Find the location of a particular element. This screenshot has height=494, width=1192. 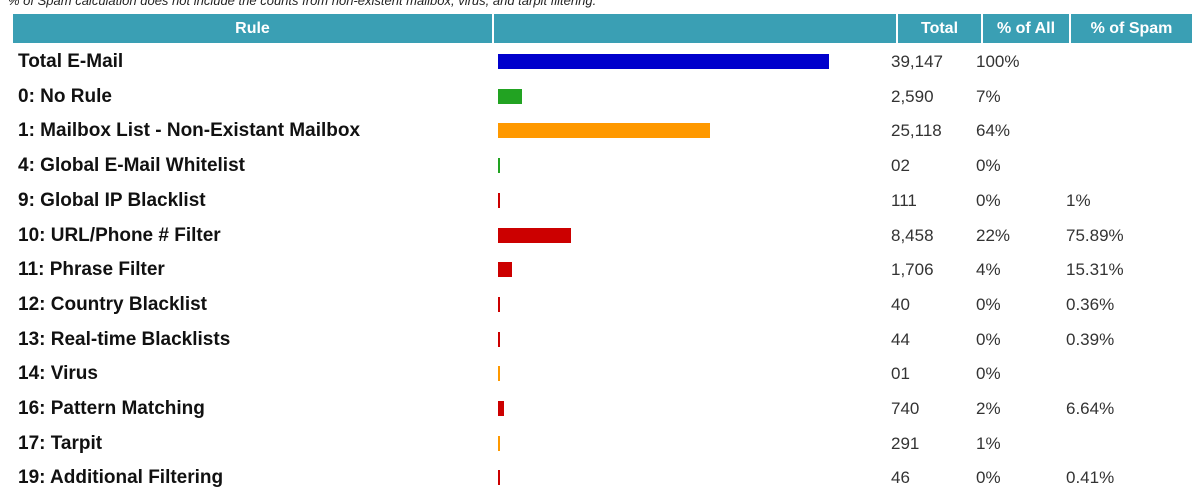

total-count: 01 is located at coordinates (900, 374).